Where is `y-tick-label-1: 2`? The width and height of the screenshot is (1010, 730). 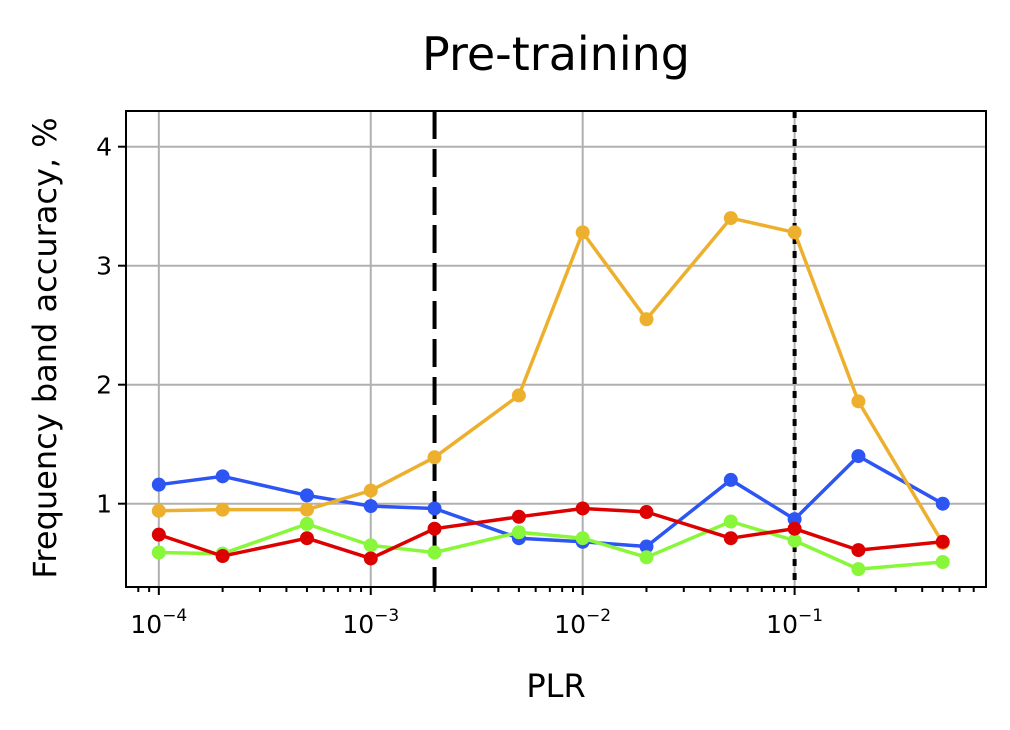 y-tick-label-1: 2 is located at coordinates (104, 385).